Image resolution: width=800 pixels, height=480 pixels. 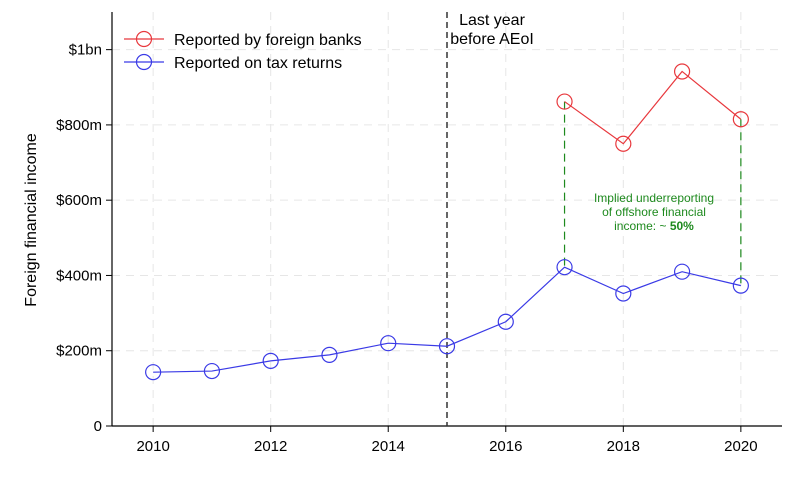 What do you see at coordinates (642, 226) in the screenshot?
I see `annotation-prefix: income: ~` at bounding box center [642, 226].